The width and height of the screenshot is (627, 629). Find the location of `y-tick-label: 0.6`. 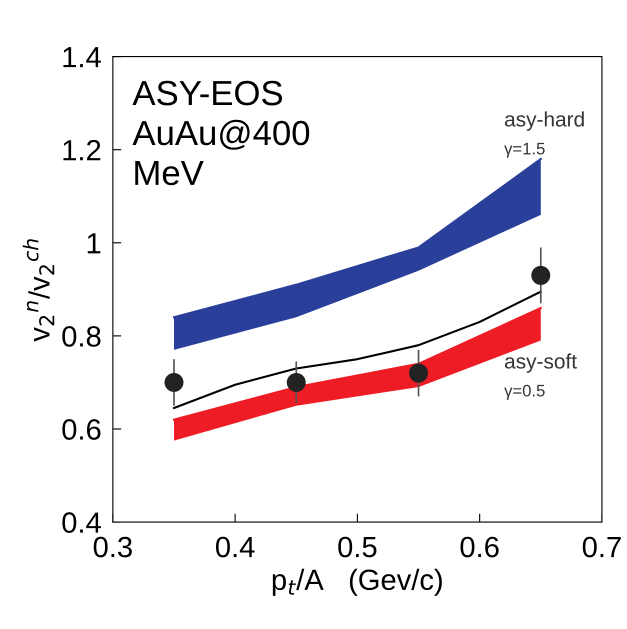

y-tick-label: 0.6 is located at coordinates (81, 429).